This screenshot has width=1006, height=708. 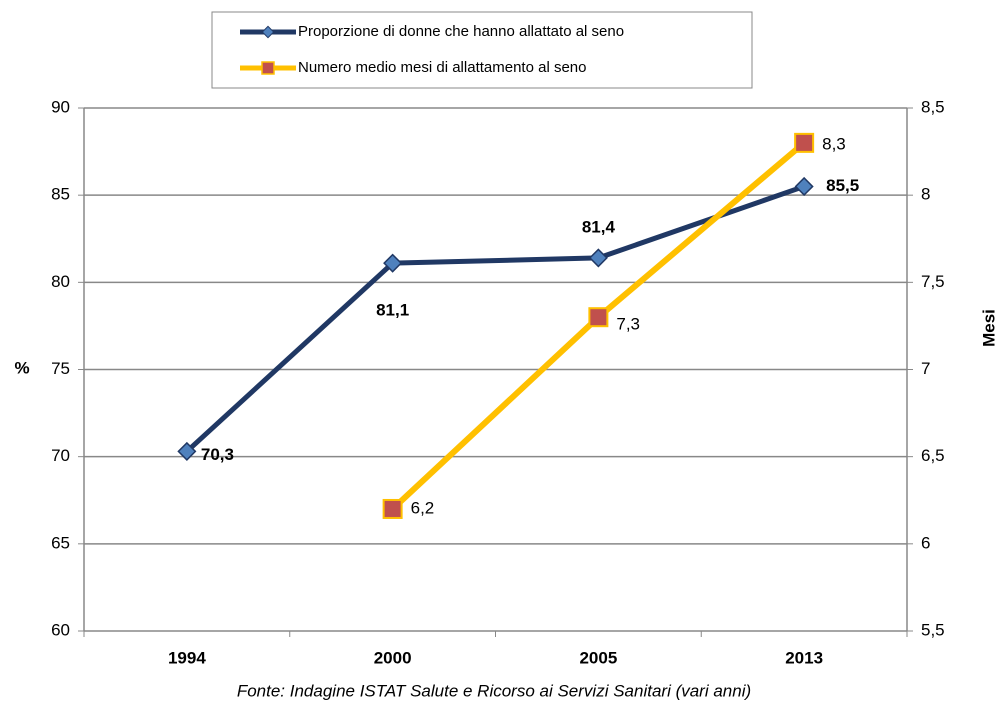 What do you see at coordinates (628, 324) in the screenshot?
I see `data-label: 7,3` at bounding box center [628, 324].